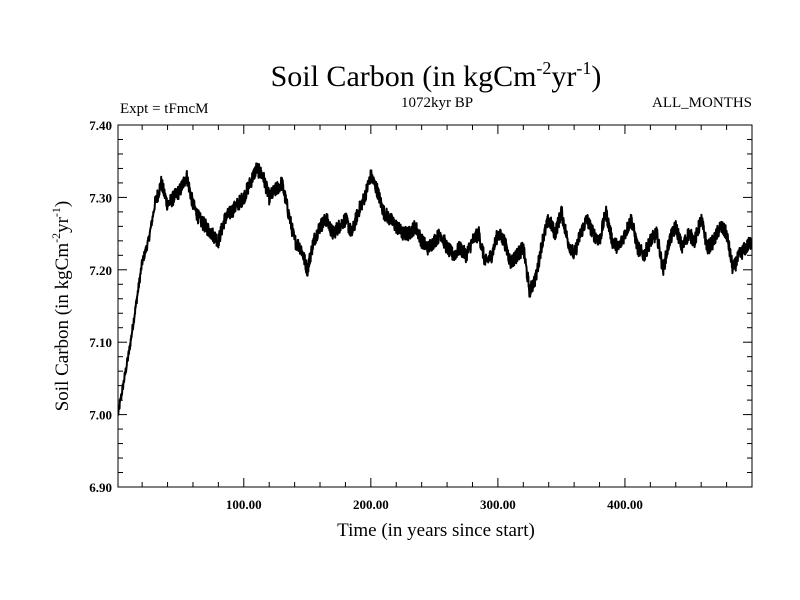  Describe the element at coordinates (100, 415) in the screenshot. I see `y-tick-label: 7.00` at that location.